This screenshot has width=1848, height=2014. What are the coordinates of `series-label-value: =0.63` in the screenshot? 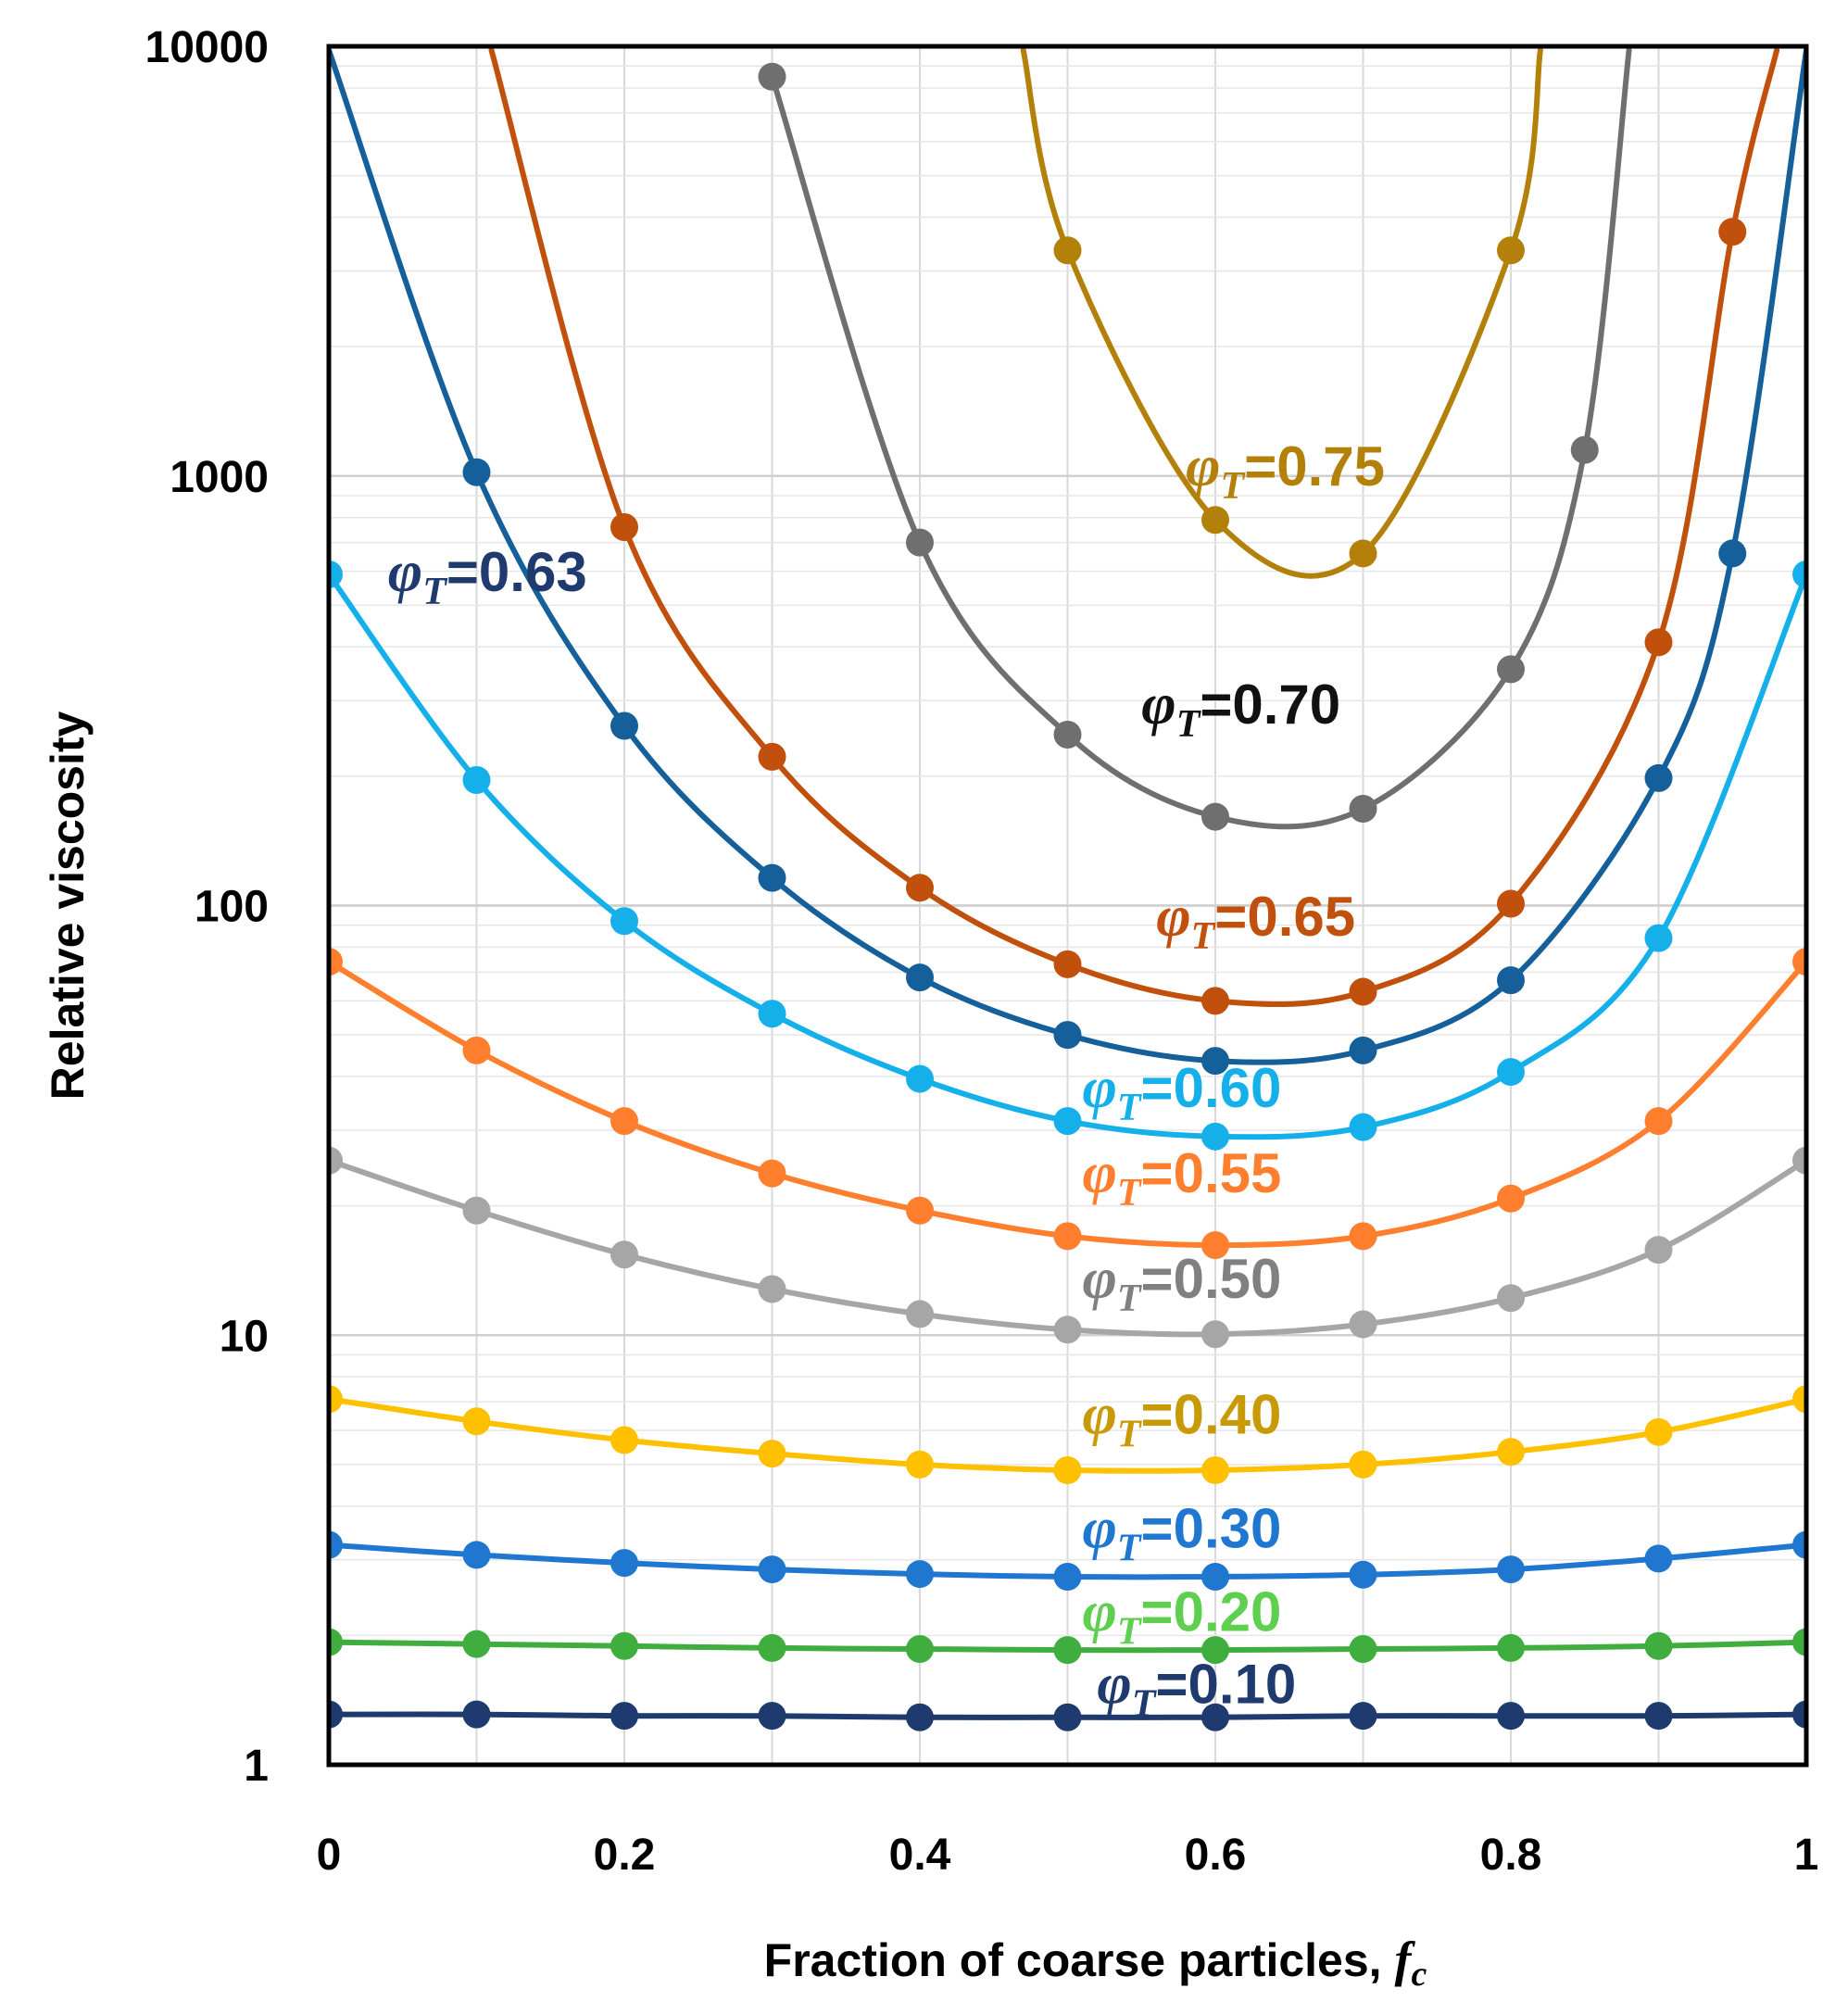 It's located at (516, 572).